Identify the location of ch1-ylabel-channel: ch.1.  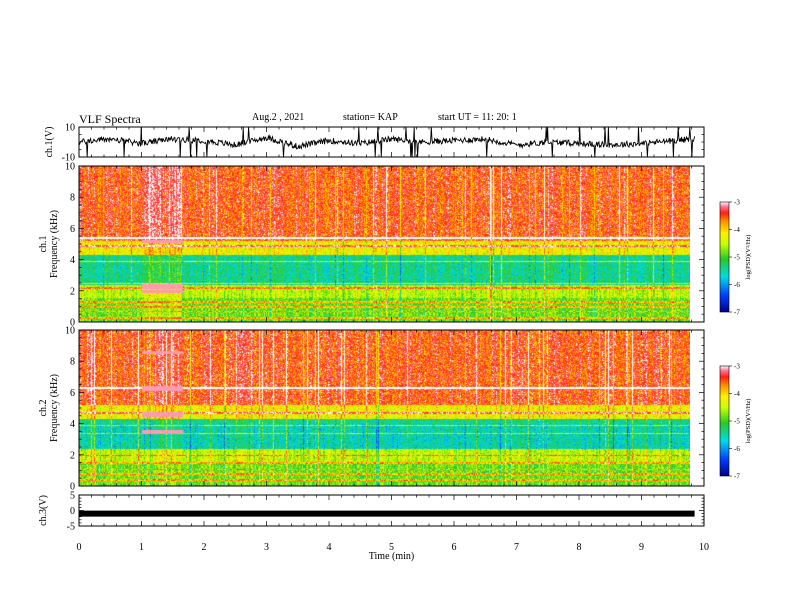
(43, 244).